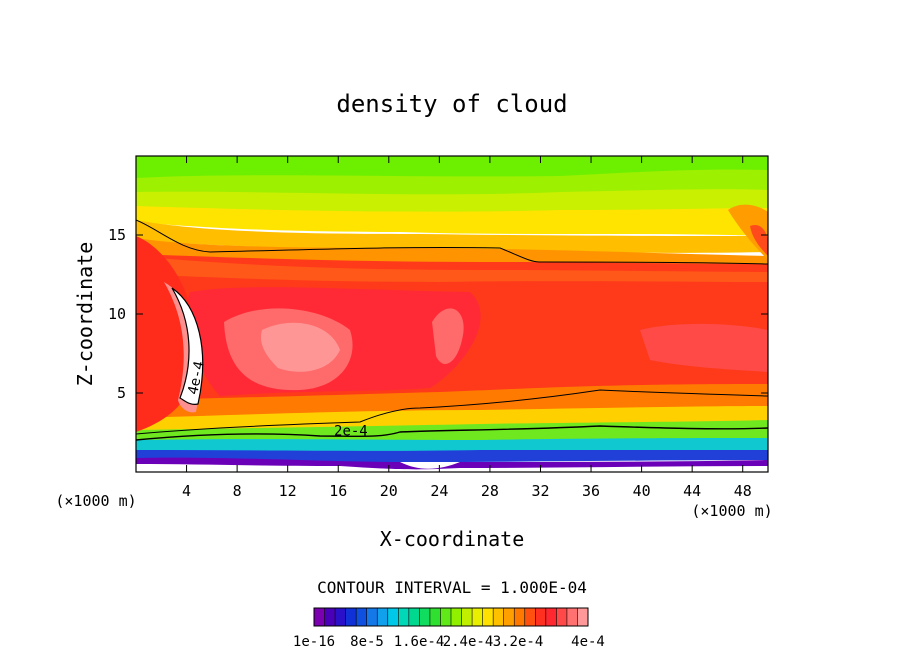 Image resolution: width=904 pixels, height=654 pixels. I want to click on x-tick-label: 16, so click(338, 491).